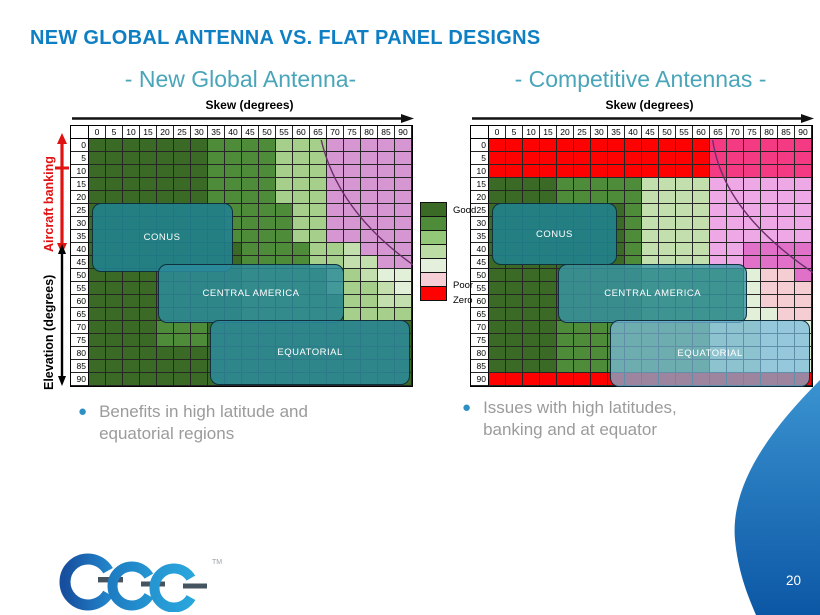 This screenshot has height=615, width=820. I want to click on corner-cell, so click(480, 132).